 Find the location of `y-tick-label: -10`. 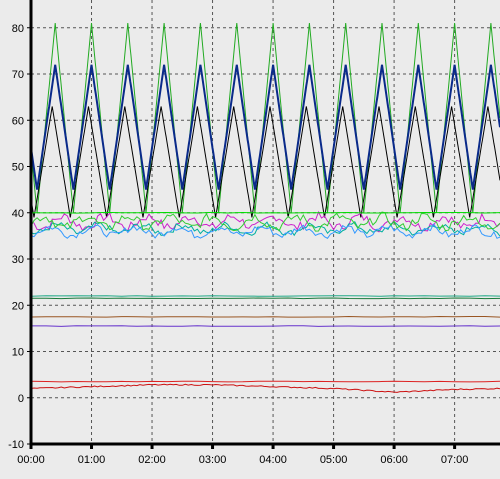

y-tick-label: -10 is located at coordinates (16, 445).